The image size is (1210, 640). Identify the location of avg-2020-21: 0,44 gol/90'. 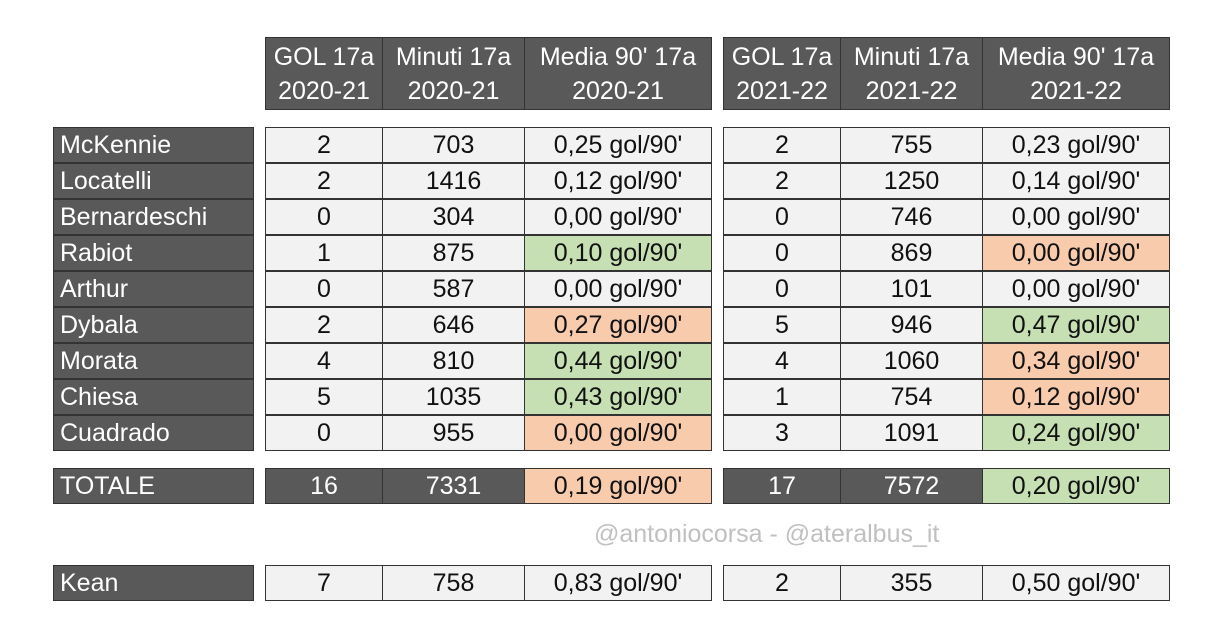
(618, 361).